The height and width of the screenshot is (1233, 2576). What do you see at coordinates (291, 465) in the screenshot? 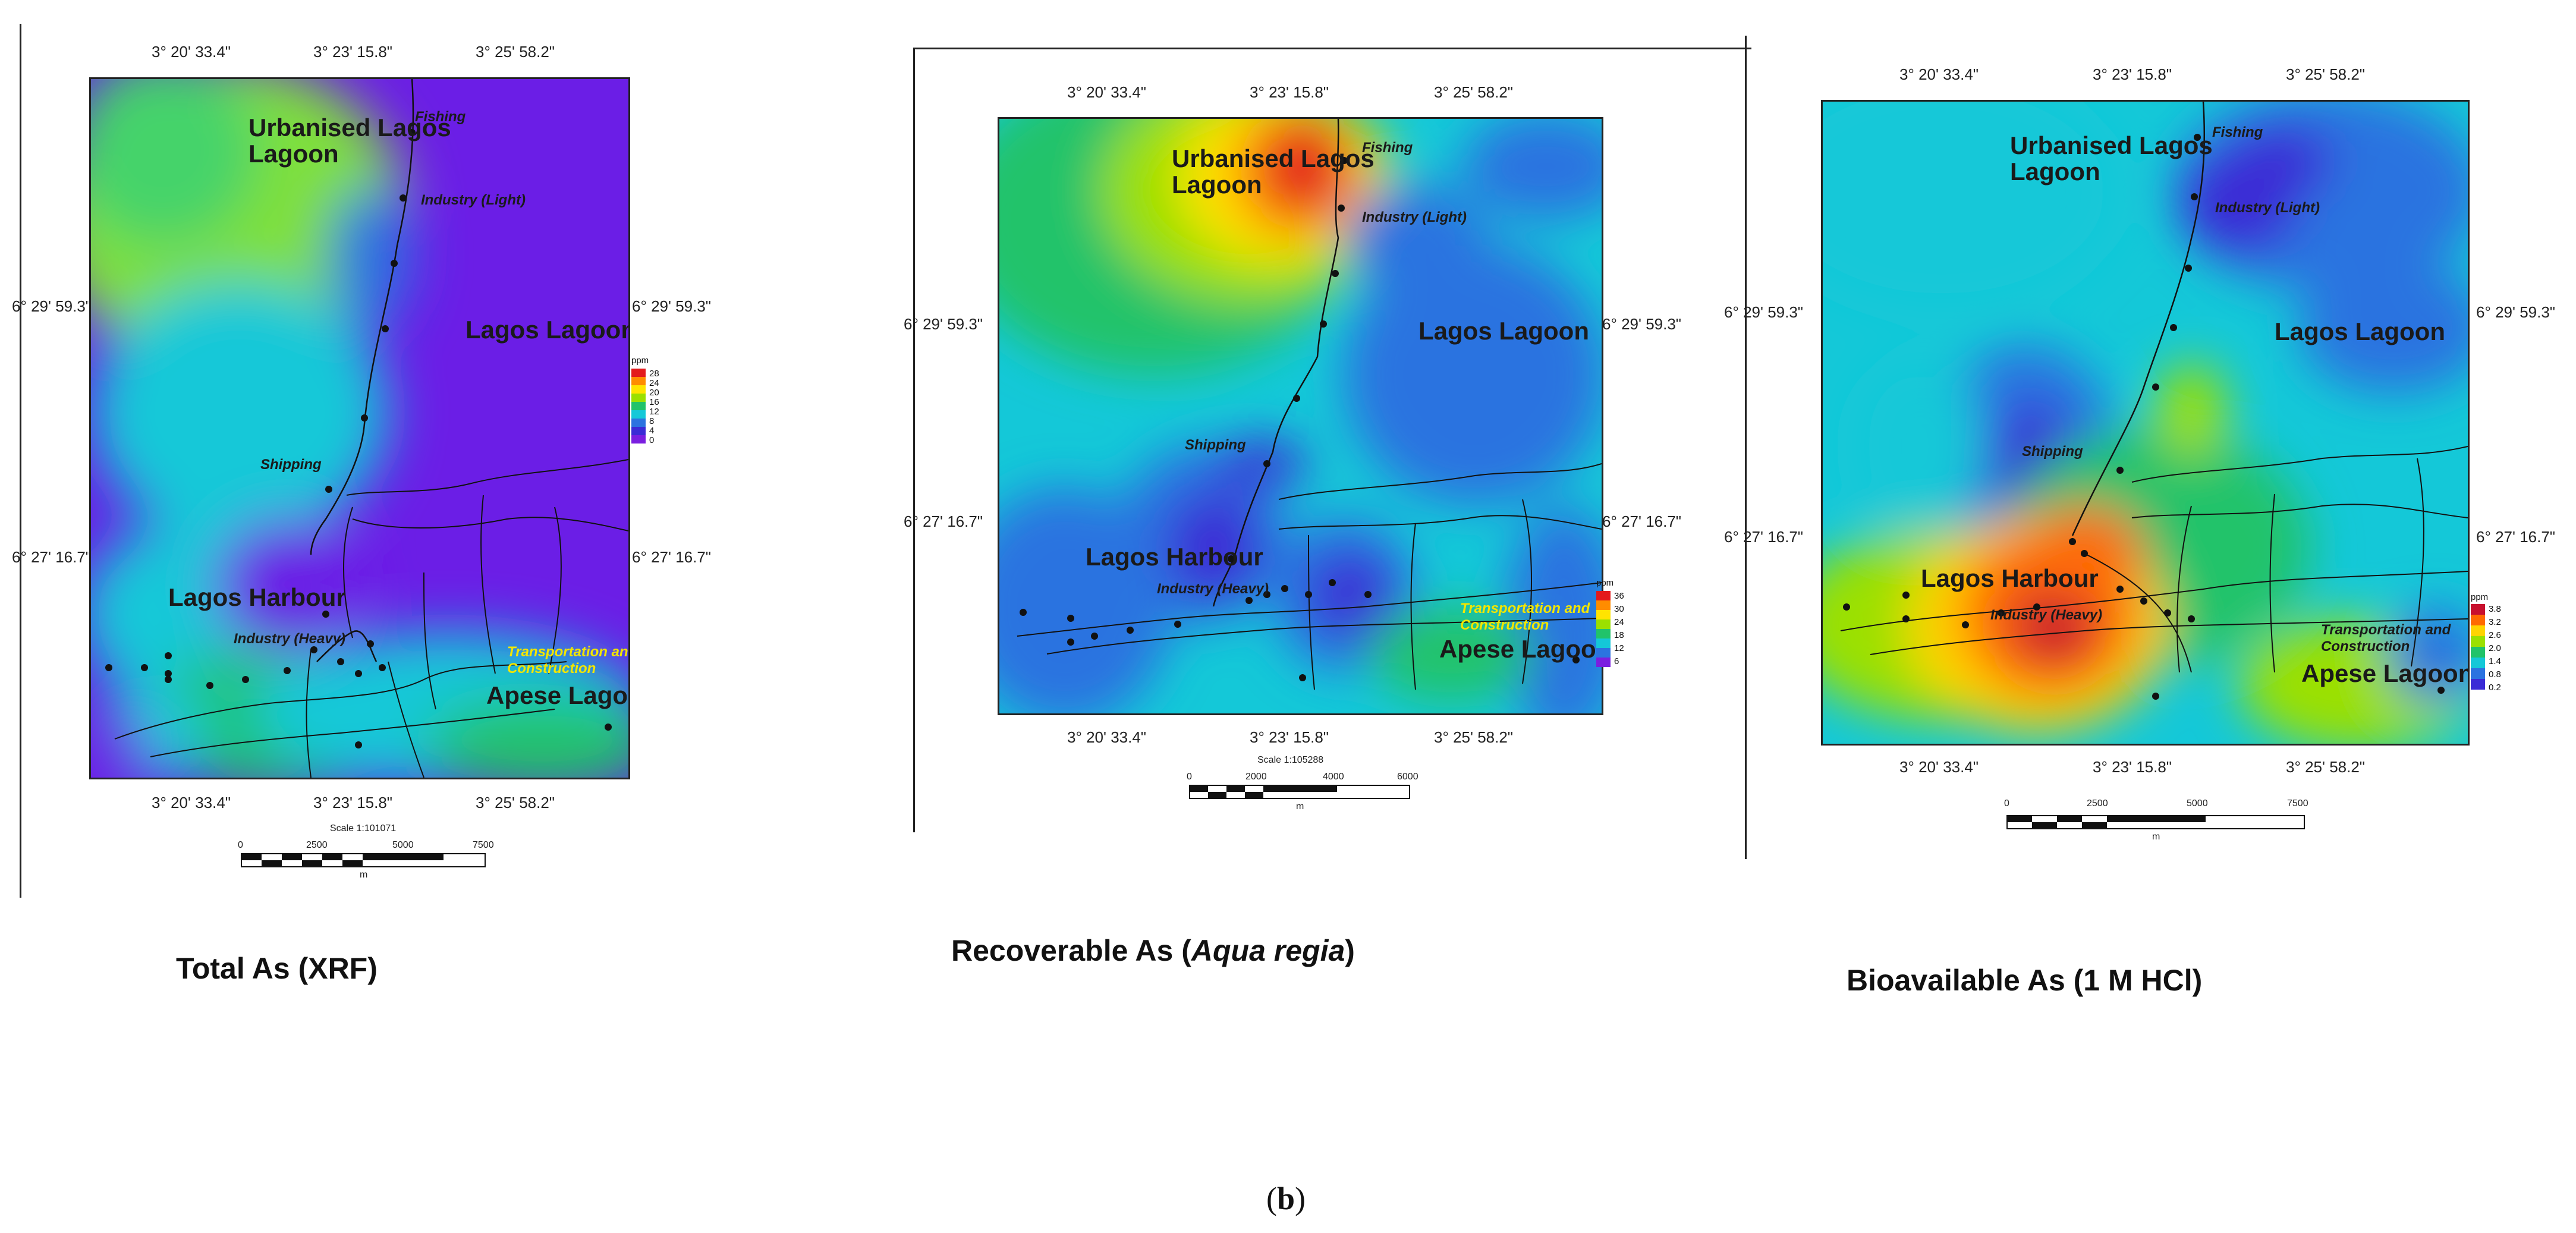
I see `site-shipping: Shipping` at bounding box center [291, 465].